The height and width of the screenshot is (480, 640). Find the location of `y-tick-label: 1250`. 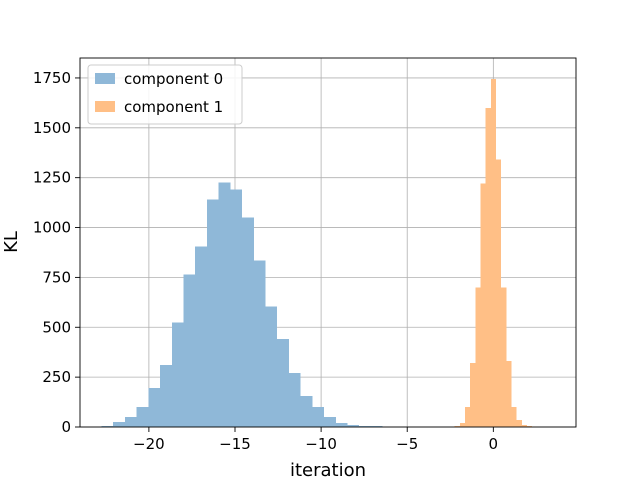

y-tick-label: 1250 is located at coordinates (52, 178).